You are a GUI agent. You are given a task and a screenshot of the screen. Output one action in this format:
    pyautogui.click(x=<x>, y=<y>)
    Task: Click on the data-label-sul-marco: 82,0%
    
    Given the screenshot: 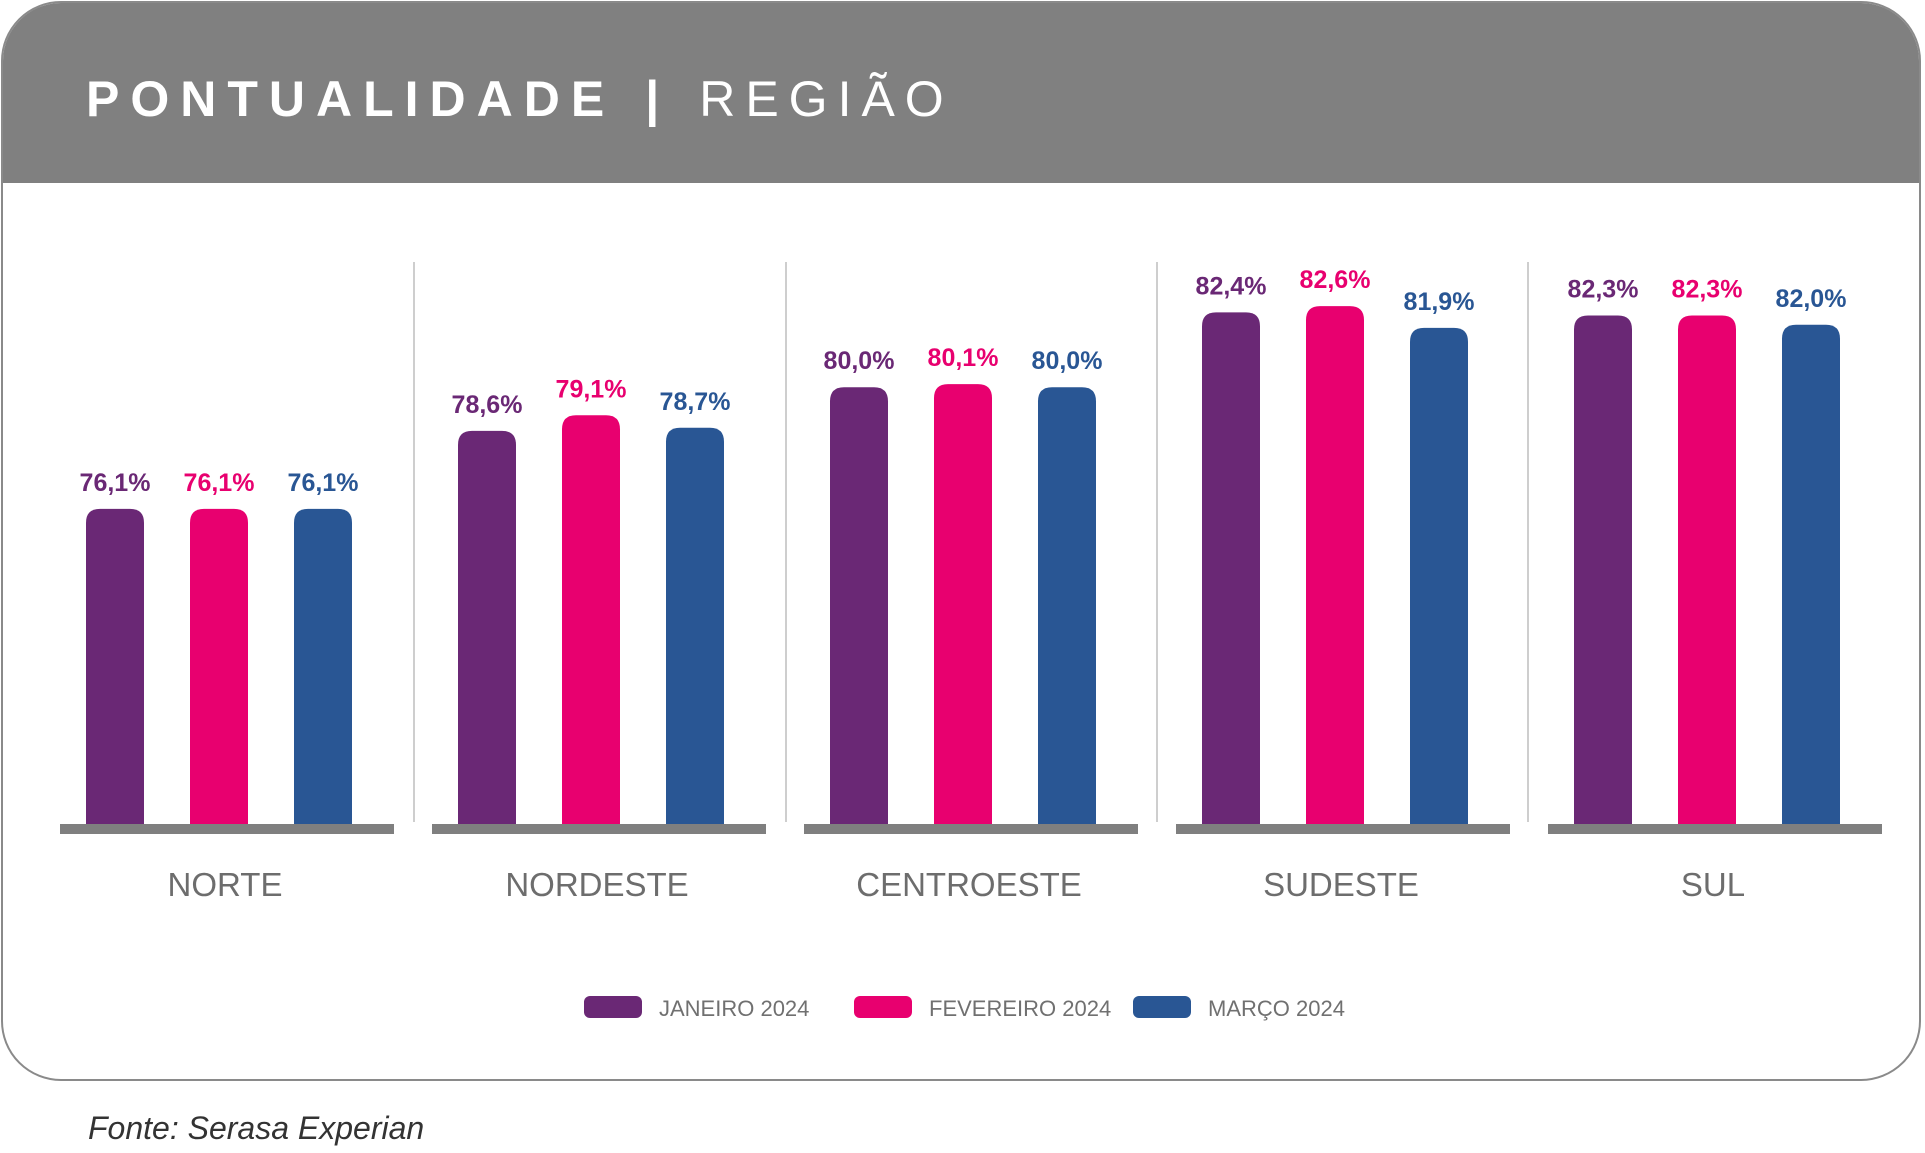 What is the action you would take?
    pyautogui.click(x=1811, y=299)
    